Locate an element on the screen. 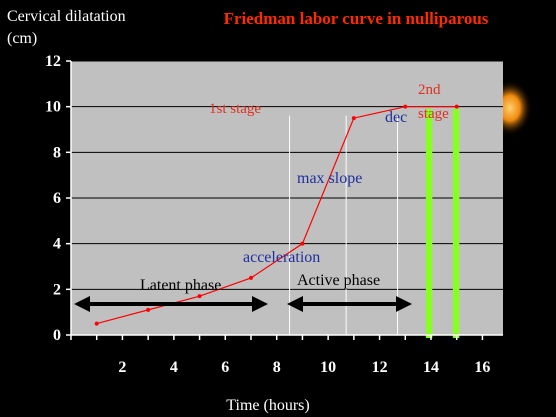 The width and height of the screenshot is (556, 417). y-tick-label-8: 8 is located at coordinates (57, 152).